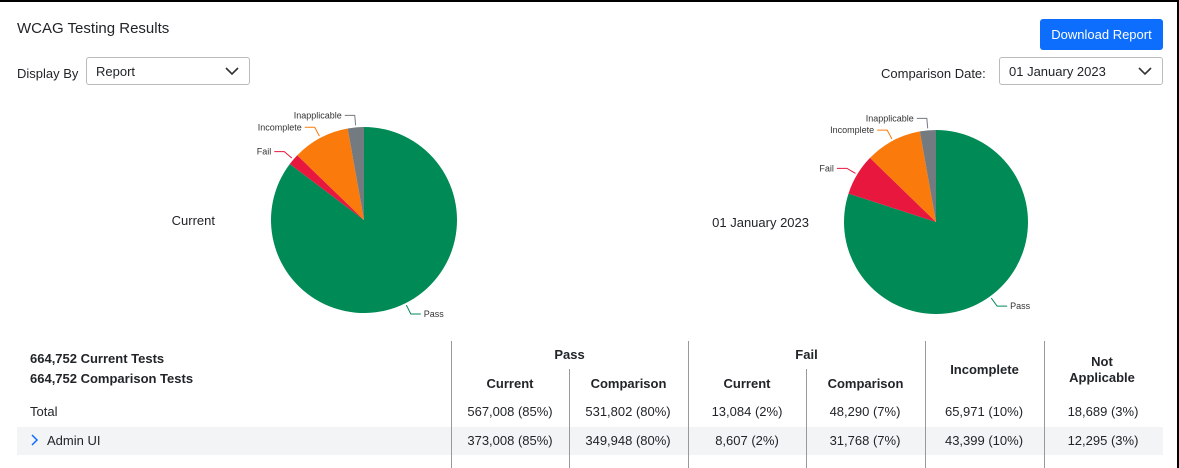 The width and height of the screenshot is (1179, 468). Describe the element at coordinates (1103, 411) in the screenshot. I see `table-cell: 18,689 (3%)` at that location.